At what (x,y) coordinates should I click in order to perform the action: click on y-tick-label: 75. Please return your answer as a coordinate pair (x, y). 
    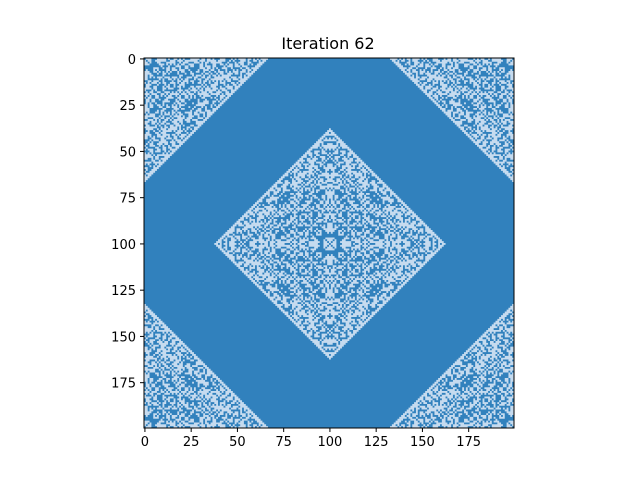
    Looking at the image, I should click on (127, 199).